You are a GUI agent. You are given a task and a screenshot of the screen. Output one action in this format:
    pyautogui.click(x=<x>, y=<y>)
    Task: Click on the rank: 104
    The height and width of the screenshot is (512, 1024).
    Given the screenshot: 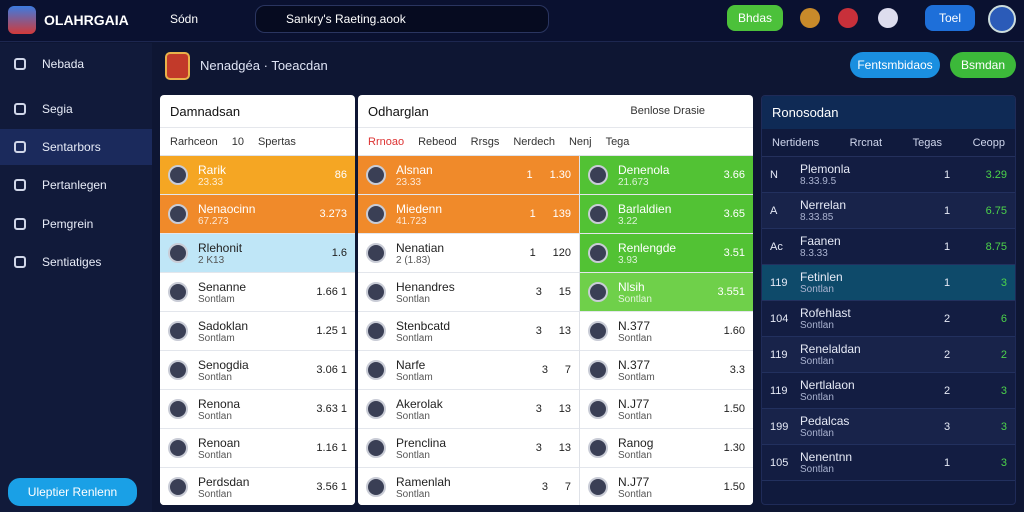 What is the action you would take?
    pyautogui.click(x=779, y=318)
    